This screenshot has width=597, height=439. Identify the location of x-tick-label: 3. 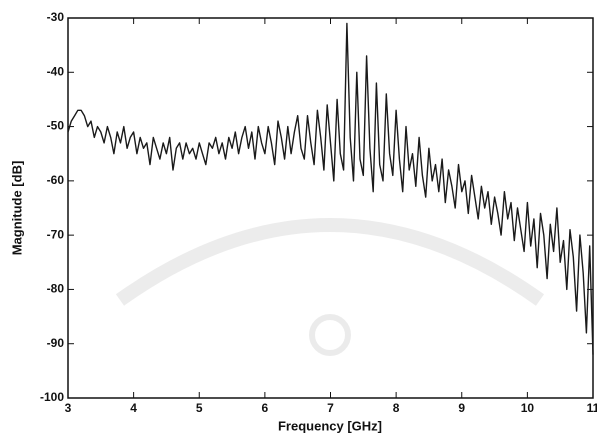
(68, 408).